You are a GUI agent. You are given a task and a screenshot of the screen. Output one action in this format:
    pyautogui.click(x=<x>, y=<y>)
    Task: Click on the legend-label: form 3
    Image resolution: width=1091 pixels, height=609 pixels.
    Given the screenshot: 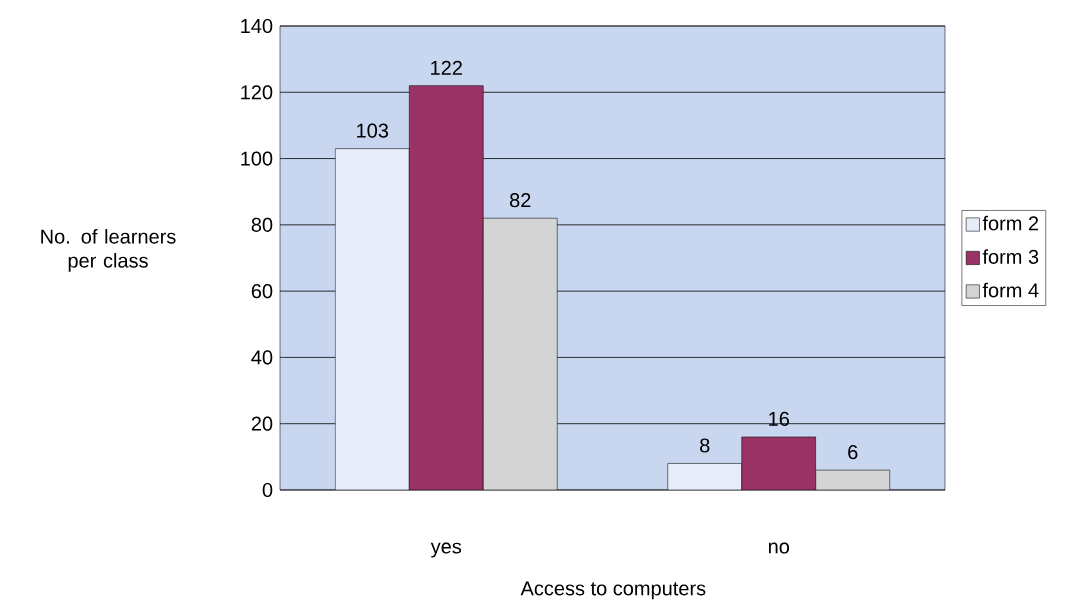 What is the action you would take?
    pyautogui.click(x=1010, y=256)
    